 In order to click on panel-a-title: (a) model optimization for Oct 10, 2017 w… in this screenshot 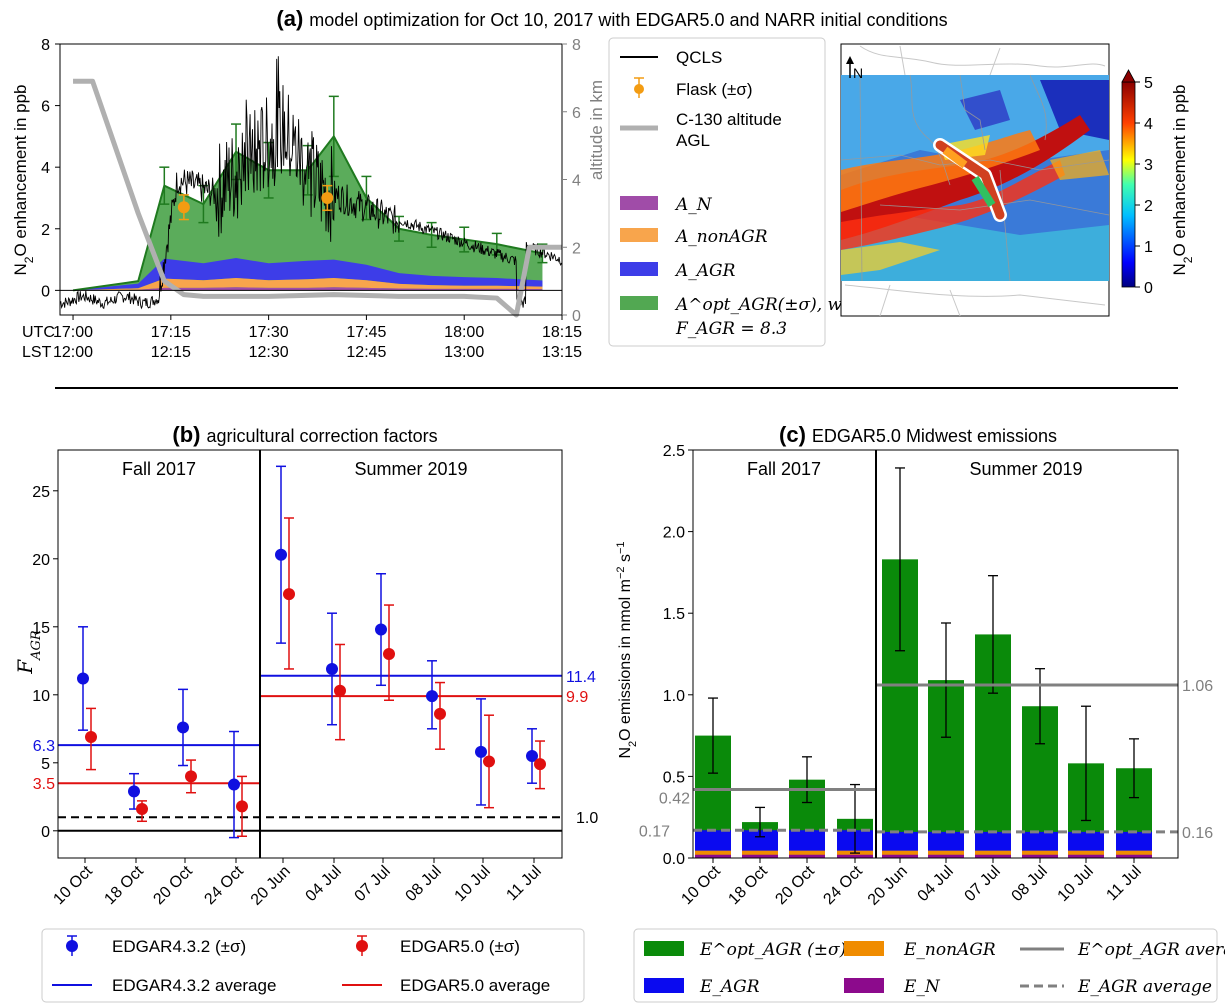, I will do `click(611, 18)`.